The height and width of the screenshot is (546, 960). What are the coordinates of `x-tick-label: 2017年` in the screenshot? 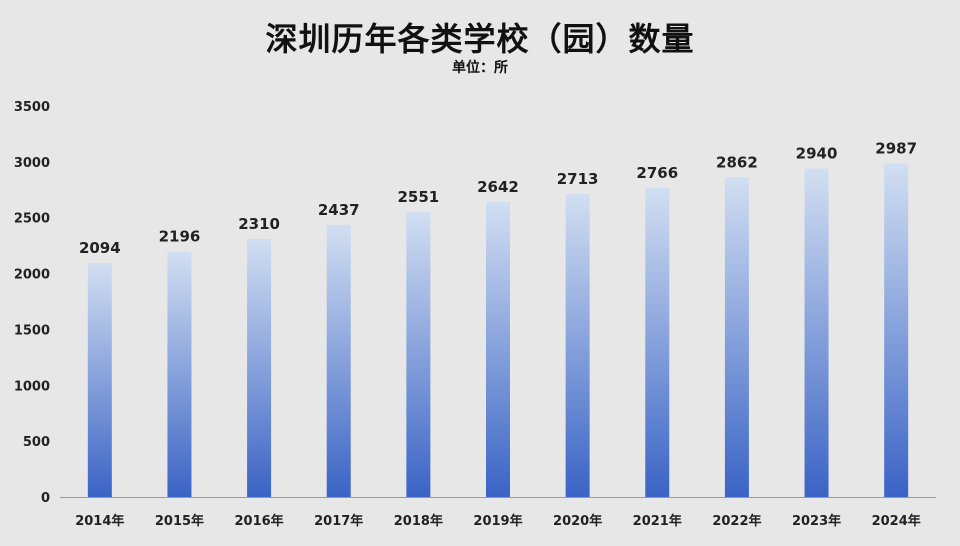 It's located at (338, 521).